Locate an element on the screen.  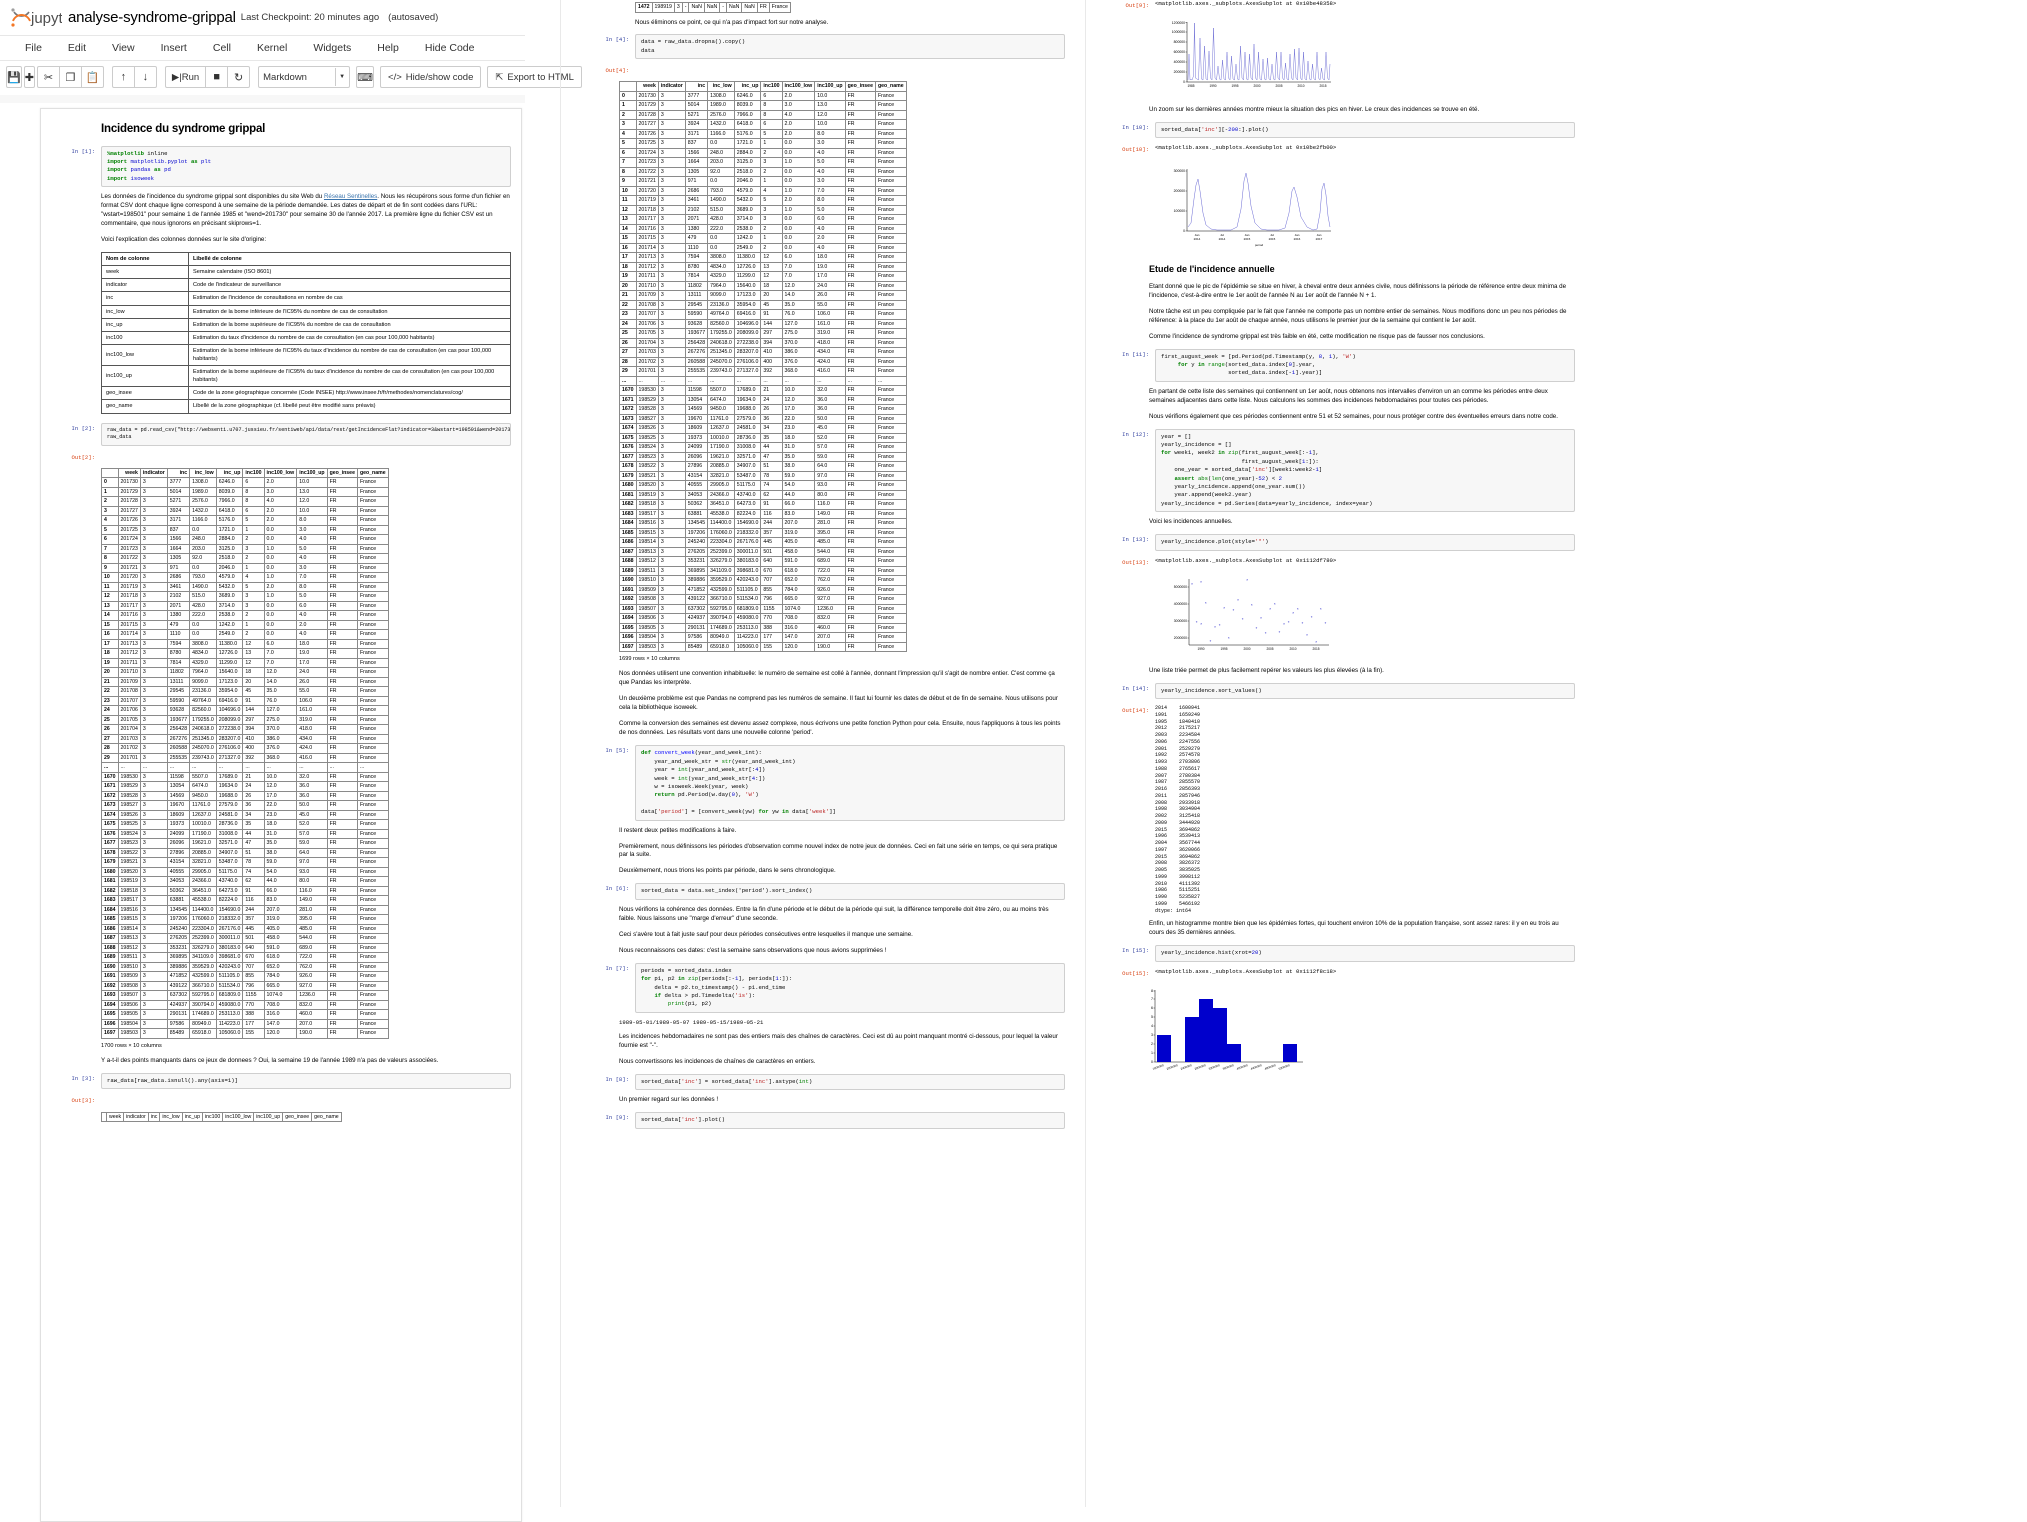
code-editor-4: data = raw_data.dropna().copy() data is located at coordinates (850, 47).